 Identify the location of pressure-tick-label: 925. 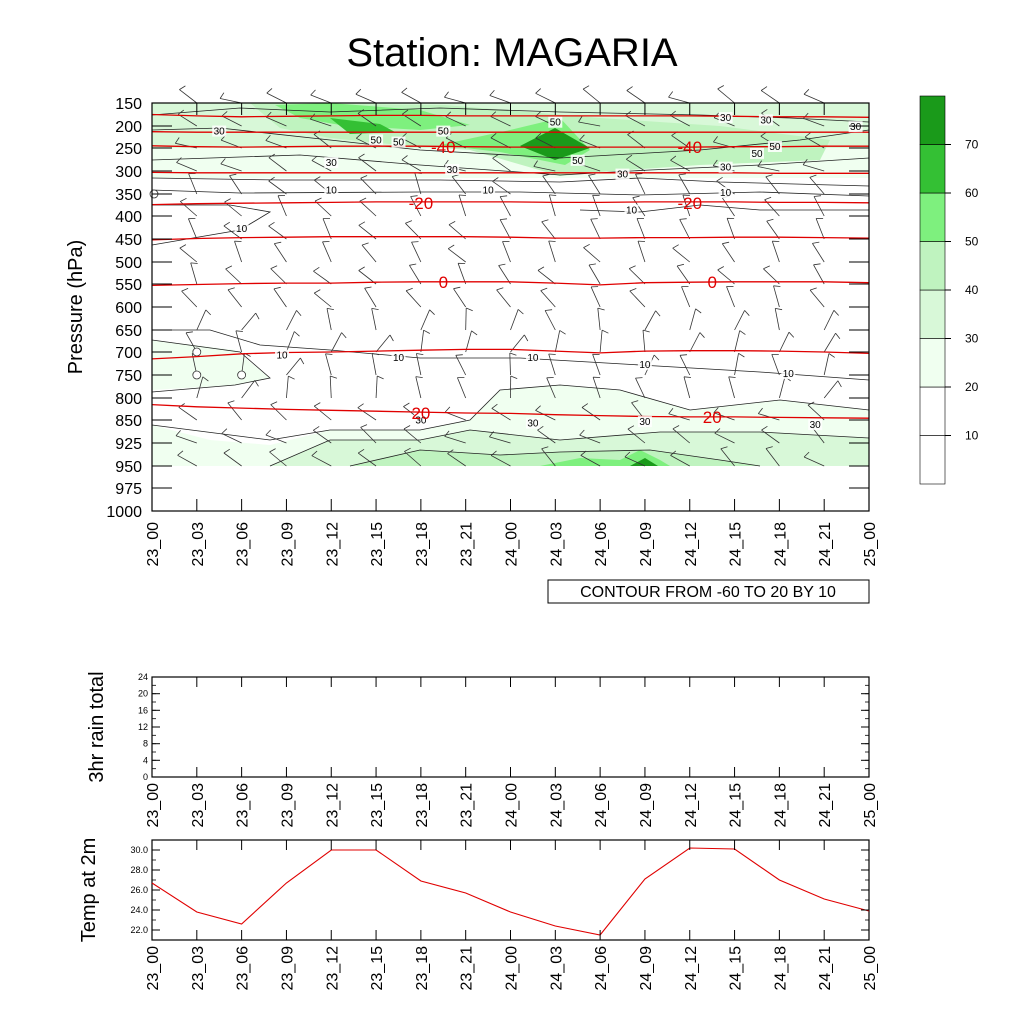
(128, 444).